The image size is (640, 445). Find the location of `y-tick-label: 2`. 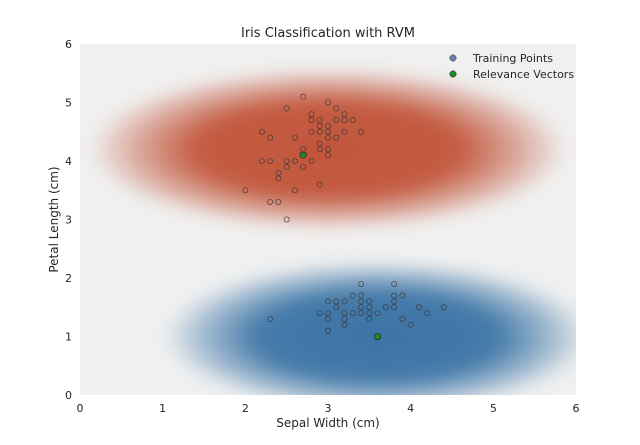

y-tick-label: 2 is located at coordinates (68, 278).